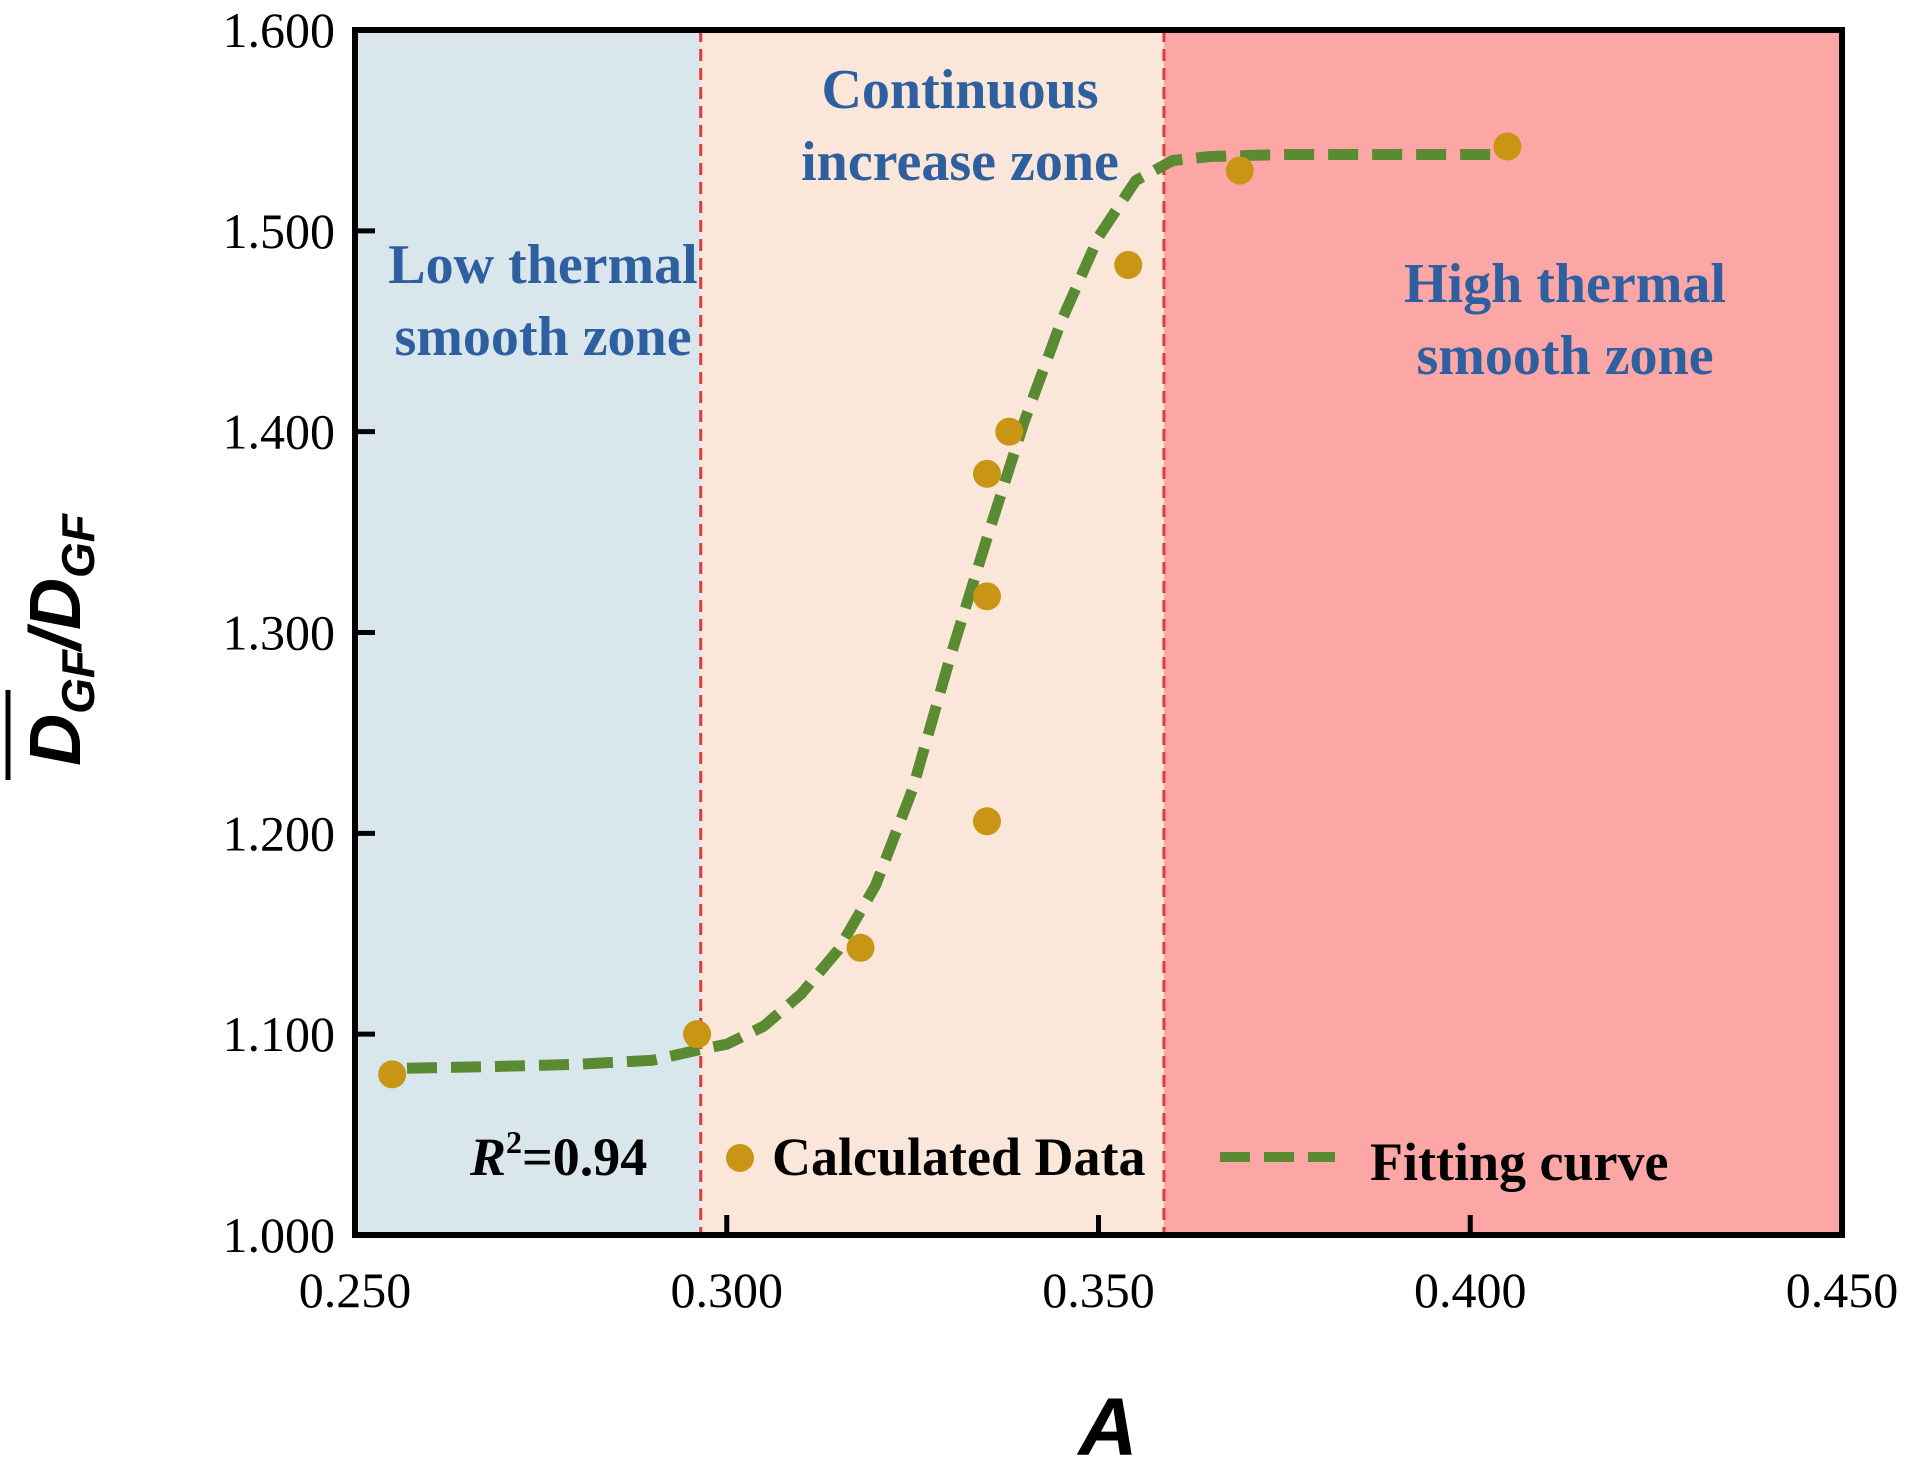 Image resolution: width=1931 pixels, height=1466 pixels. I want to click on y-axis-title: DGF/DGF, so click(54, 646).